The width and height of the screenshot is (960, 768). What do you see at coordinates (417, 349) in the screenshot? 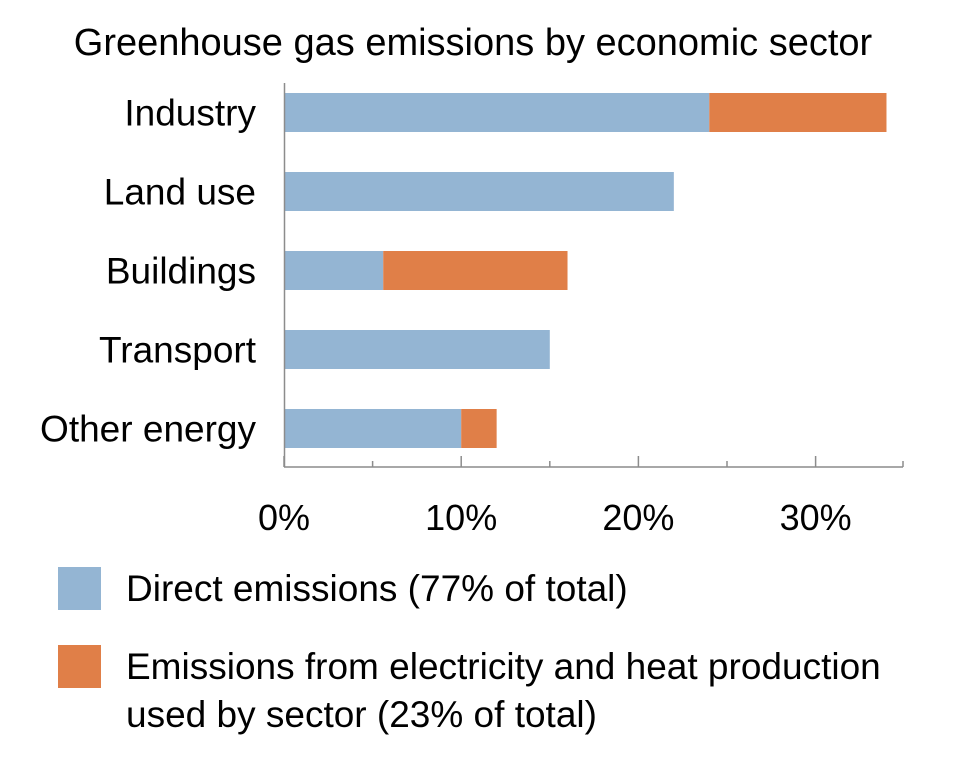
I see `bar-transport-direct` at bounding box center [417, 349].